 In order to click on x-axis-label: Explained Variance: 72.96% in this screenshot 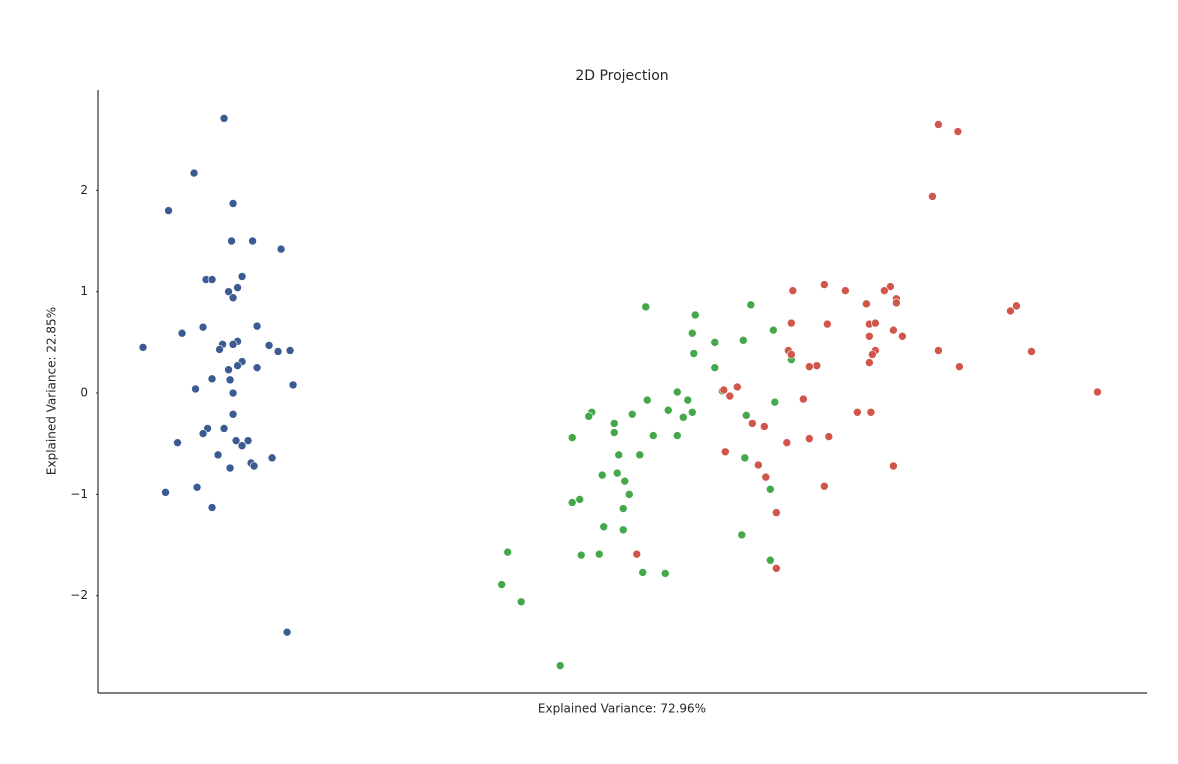, I will do `click(622, 709)`.